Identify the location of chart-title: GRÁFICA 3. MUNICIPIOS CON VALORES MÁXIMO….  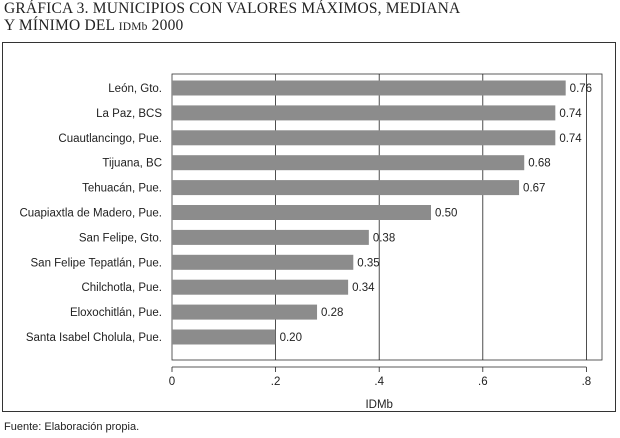
(310, 18).